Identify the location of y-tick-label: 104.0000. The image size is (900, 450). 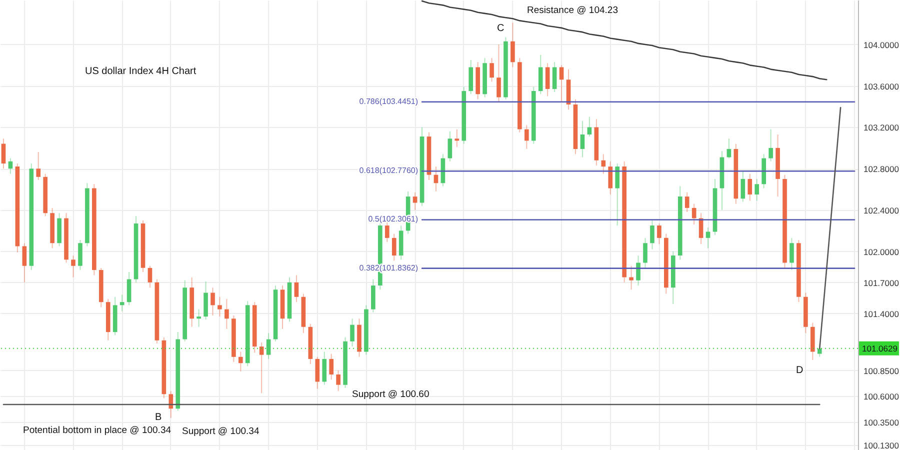
(882, 45).